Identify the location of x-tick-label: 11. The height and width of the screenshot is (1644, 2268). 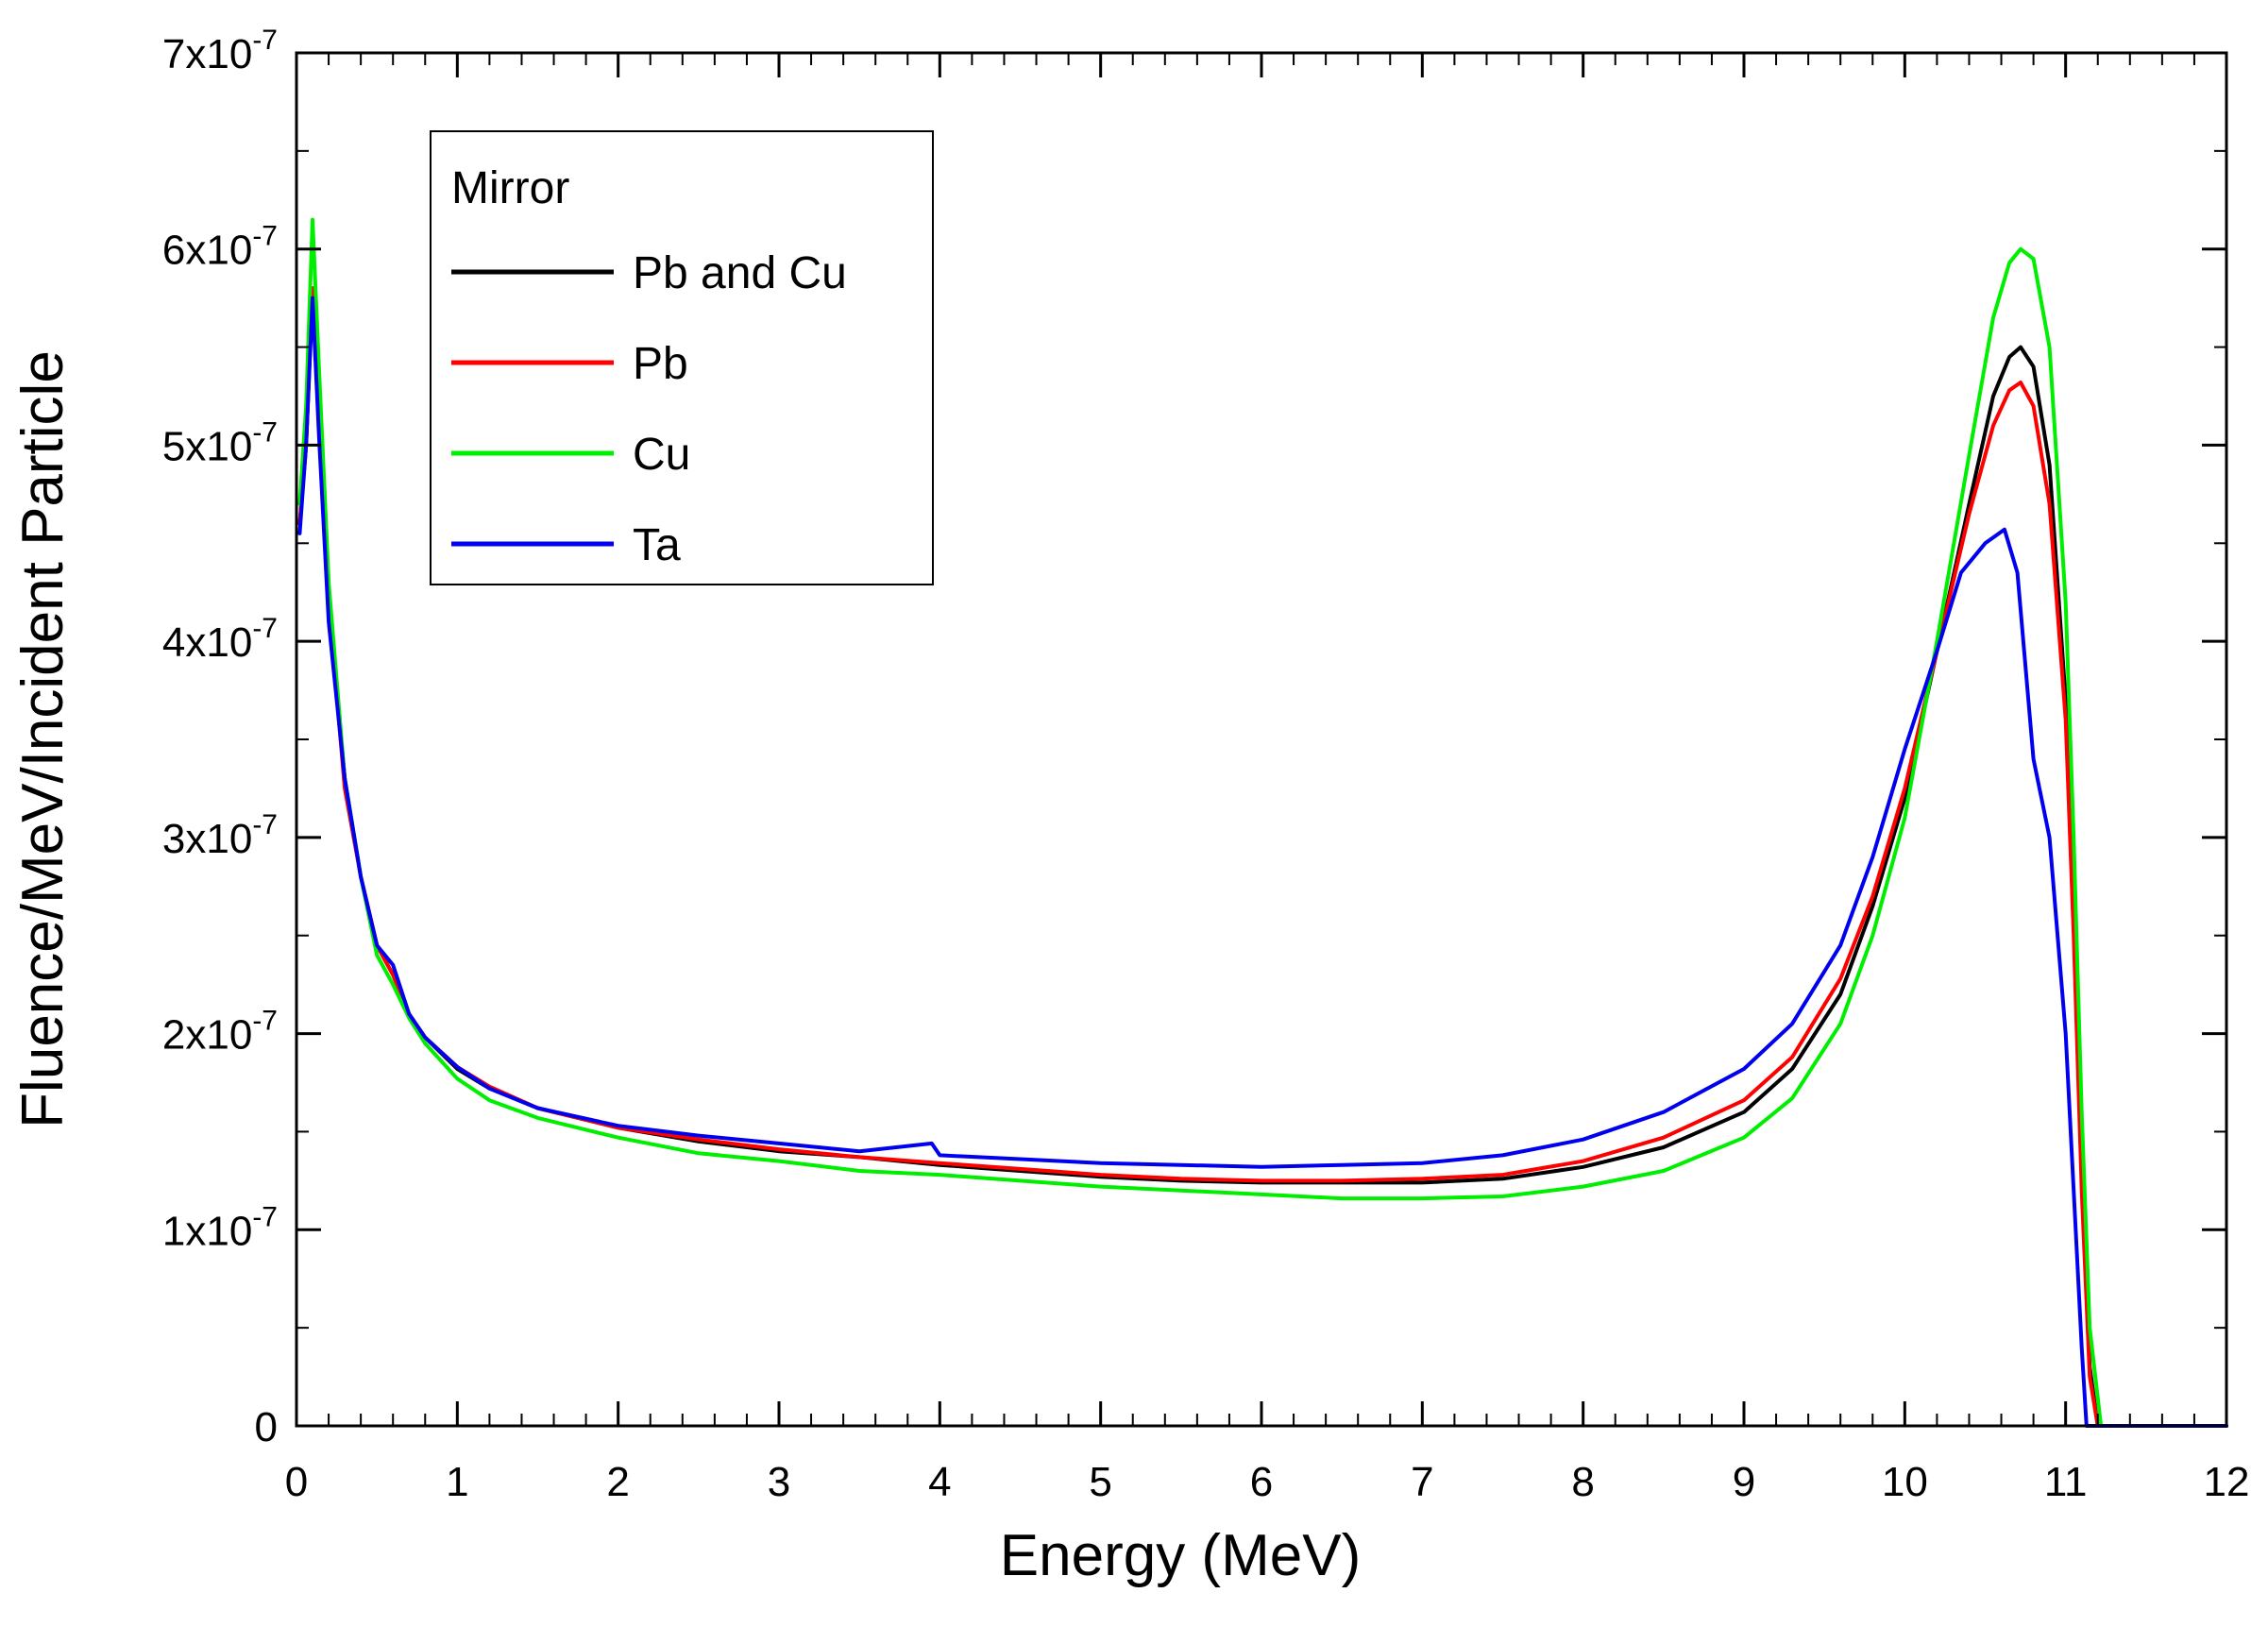
(2066, 1482).